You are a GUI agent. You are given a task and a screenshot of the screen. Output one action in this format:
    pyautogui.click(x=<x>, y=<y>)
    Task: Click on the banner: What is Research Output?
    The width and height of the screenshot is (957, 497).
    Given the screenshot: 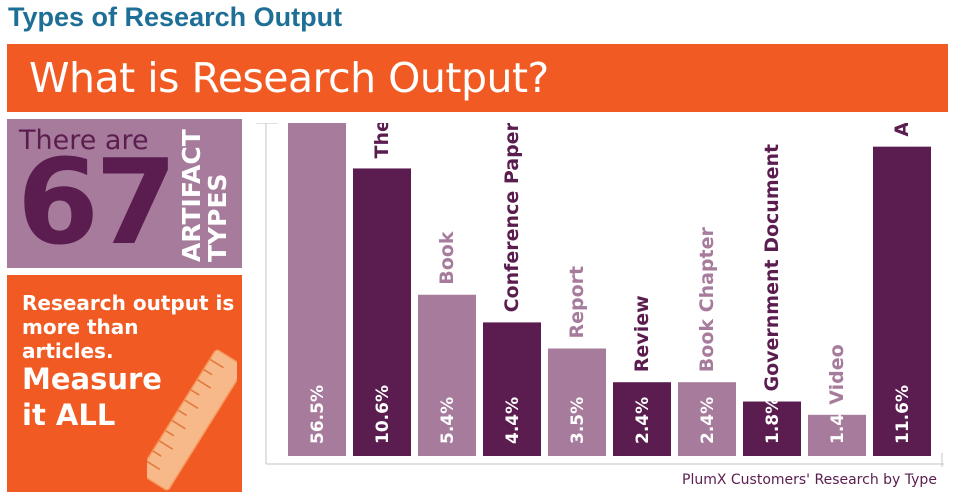 What is the action you would take?
    pyautogui.click(x=477, y=78)
    